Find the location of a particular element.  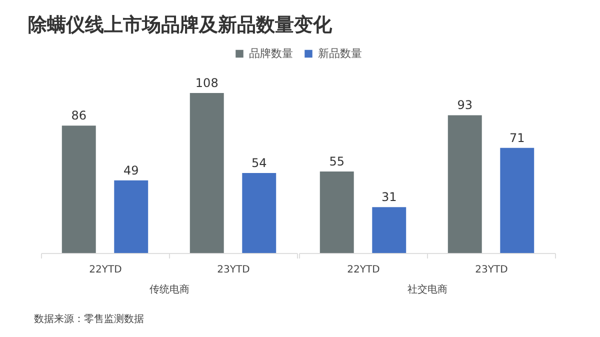

source-note: 数据来源：零售监测数据 is located at coordinates (89, 319).